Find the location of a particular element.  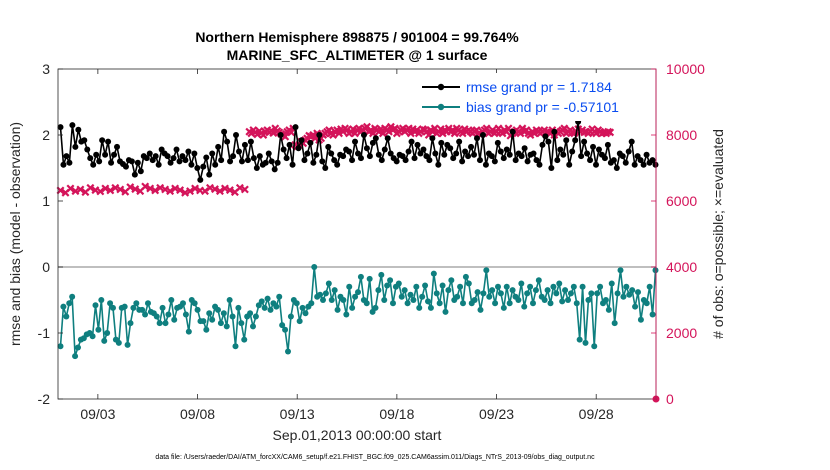

y-right-tick-label: 0 is located at coordinates (670, 399).